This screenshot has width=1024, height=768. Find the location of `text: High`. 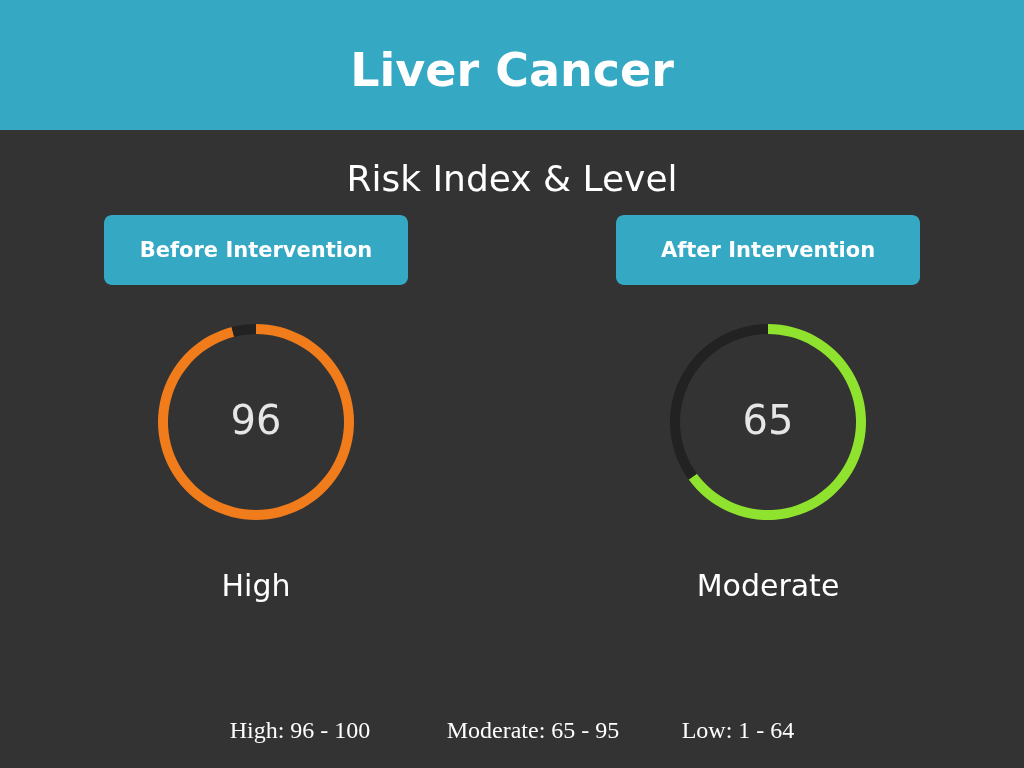

text: High is located at coordinates (256, 585).